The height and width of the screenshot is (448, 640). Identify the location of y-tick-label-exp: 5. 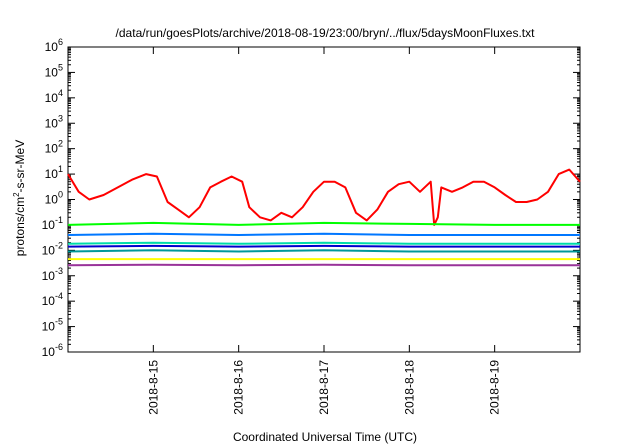
(60, 67).